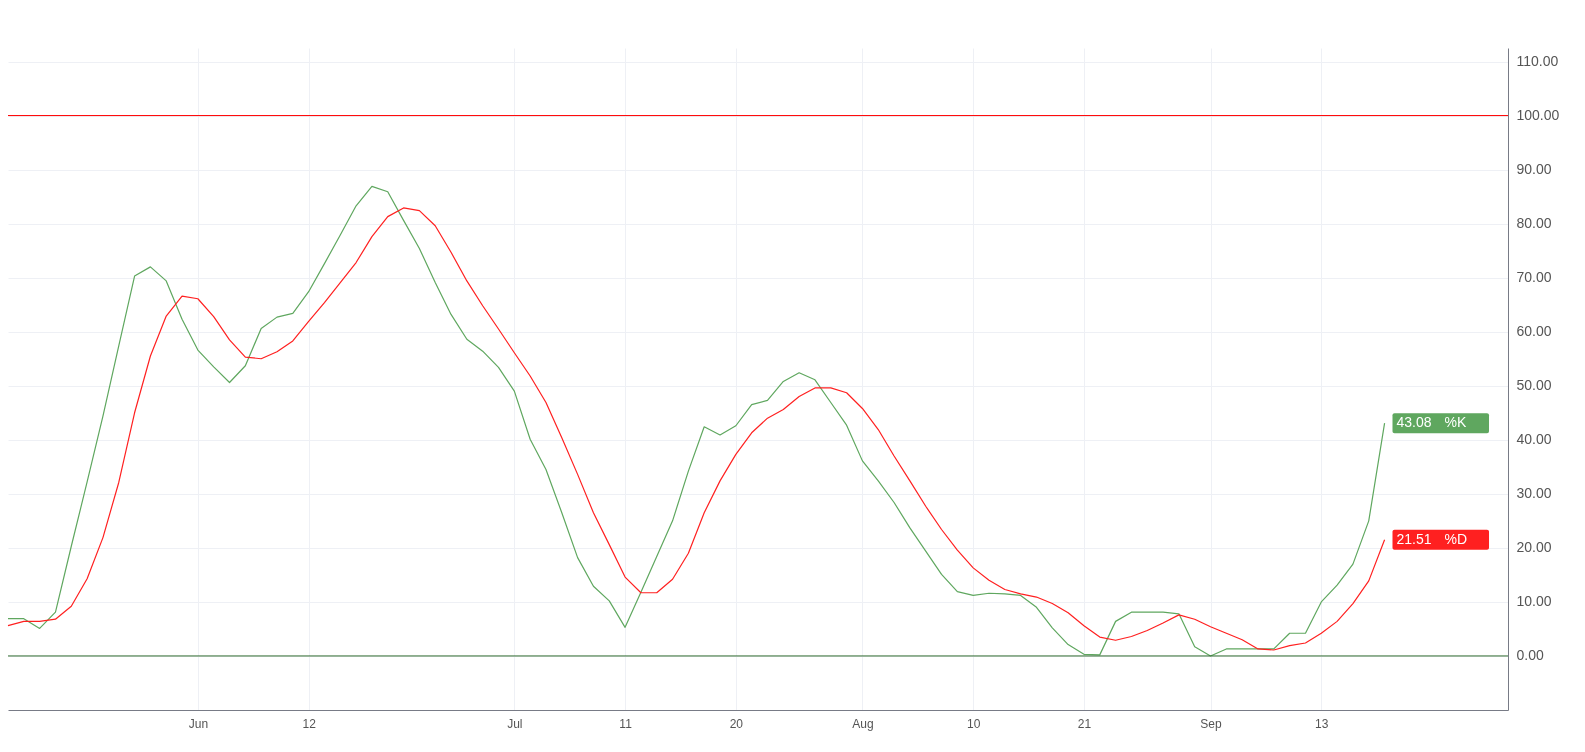 The image size is (1585, 752). Describe the element at coordinates (1322, 723) in the screenshot. I see `x-tick-label: 13` at that location.